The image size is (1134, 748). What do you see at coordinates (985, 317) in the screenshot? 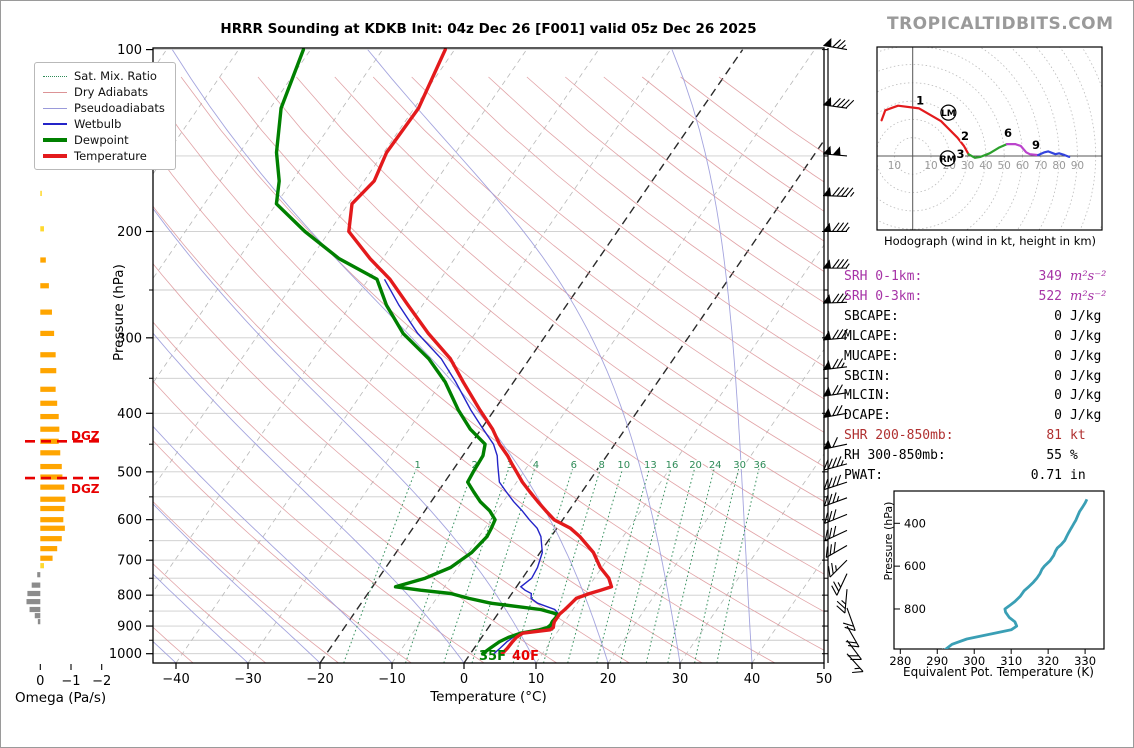
I see `index-row: SBCAPE: 0 J/kg` at bounding box center [985, 317].